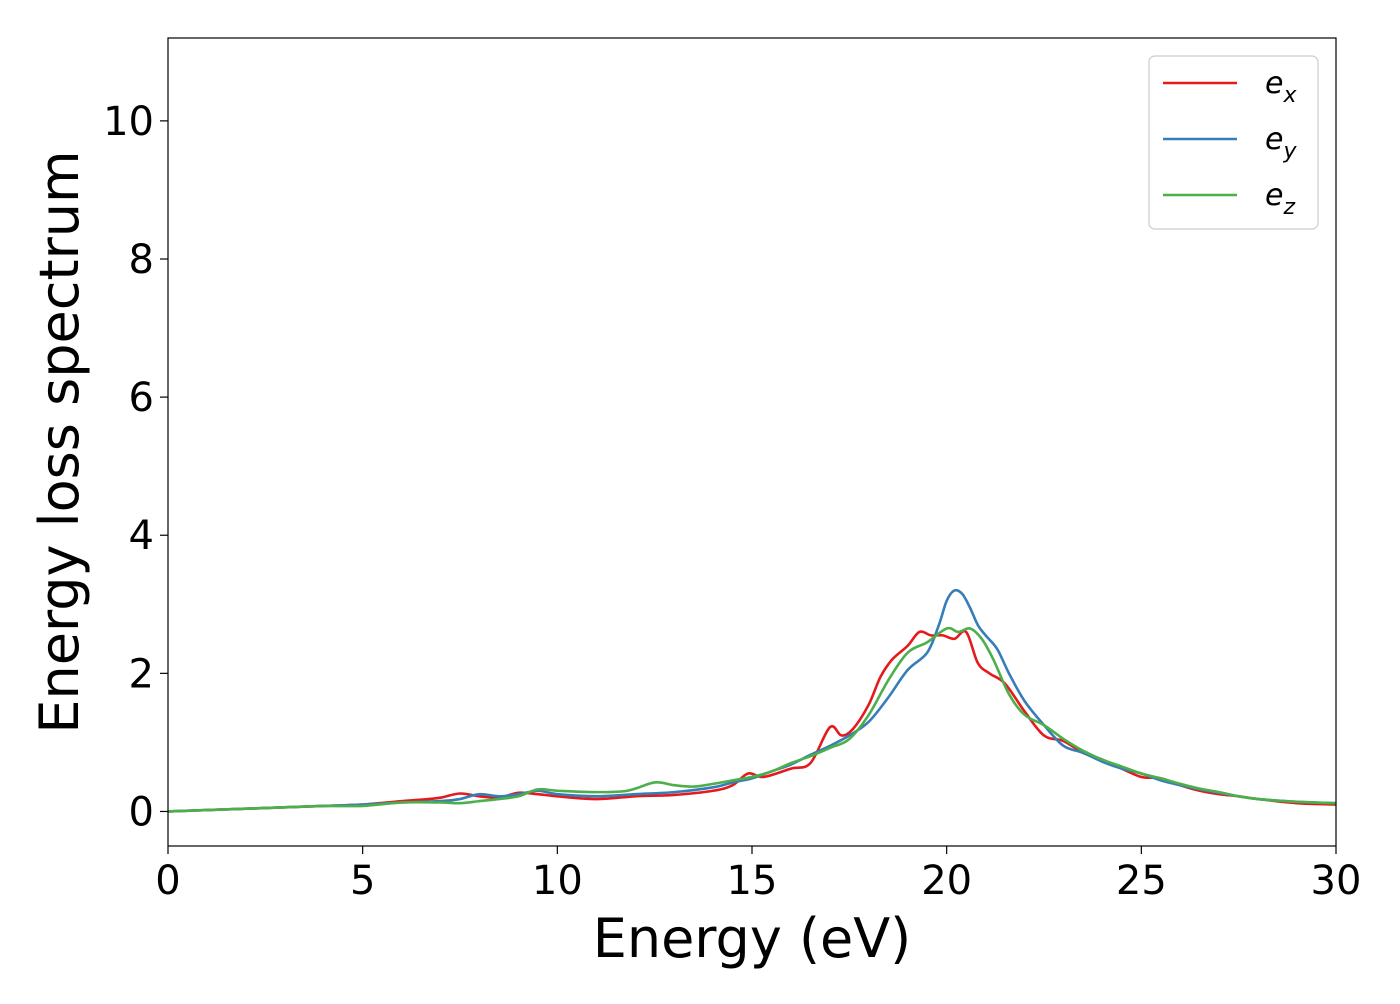  Describe the element at coordinates (752, 938) in the screenshot. I see `x-axis-title: Energy (eV)` at that location.